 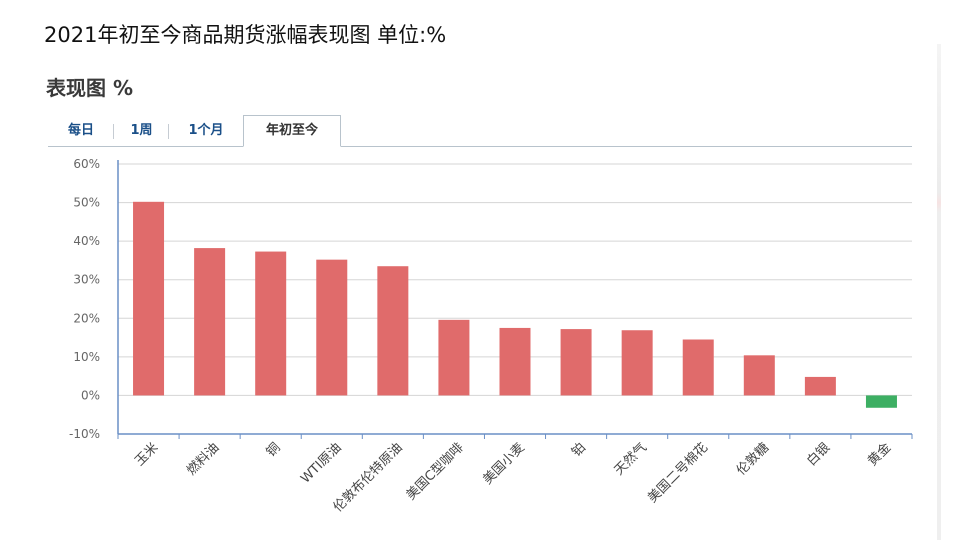 What do you see at coordinates (84, 434) in the screenshot?
I see `y-tick-label: -10%` at bounding box center [84, 434].